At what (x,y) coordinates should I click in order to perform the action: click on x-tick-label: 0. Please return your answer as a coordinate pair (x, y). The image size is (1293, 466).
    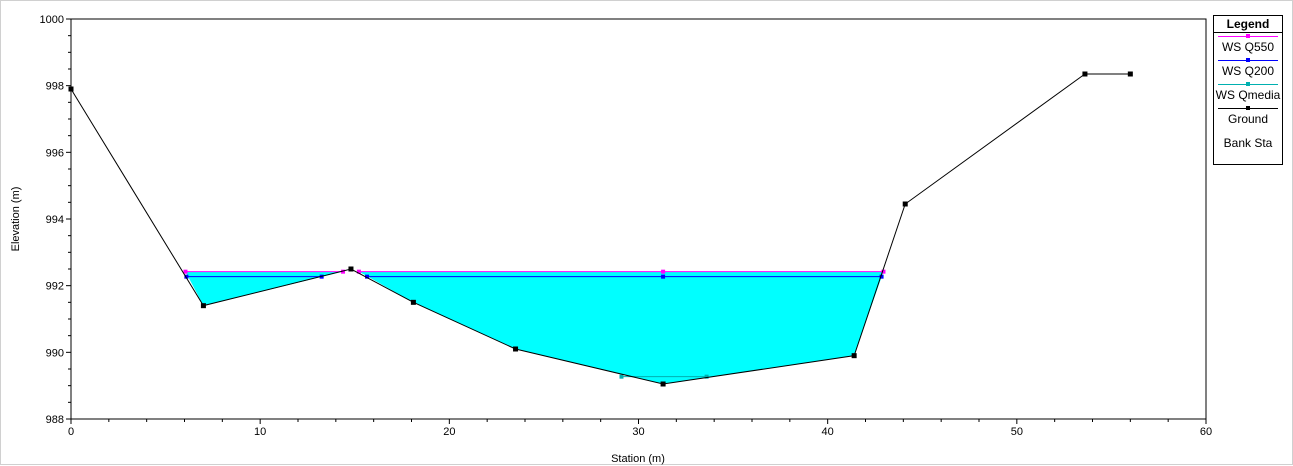
    Looking at the image, I should click on (71, 432).